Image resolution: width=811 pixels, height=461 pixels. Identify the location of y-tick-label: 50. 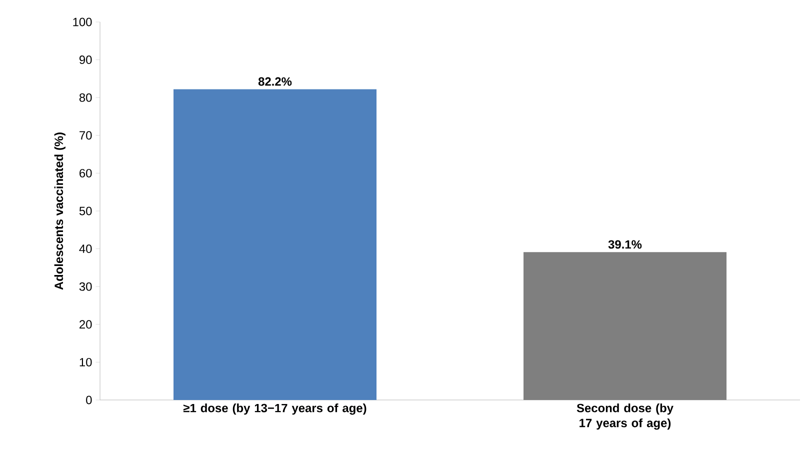
(85, 211).